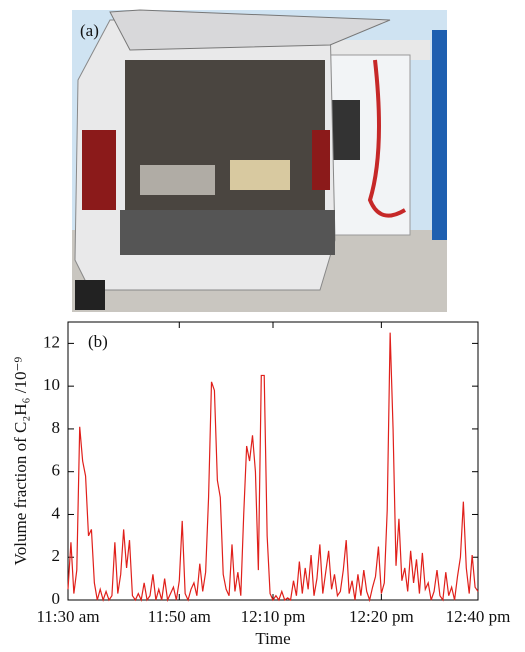 The image size is (525, 652). What do you see at coordinates (56, 598) in the screenshot?
I see `y-tick-label: 0` at bounding box center [56, 598].